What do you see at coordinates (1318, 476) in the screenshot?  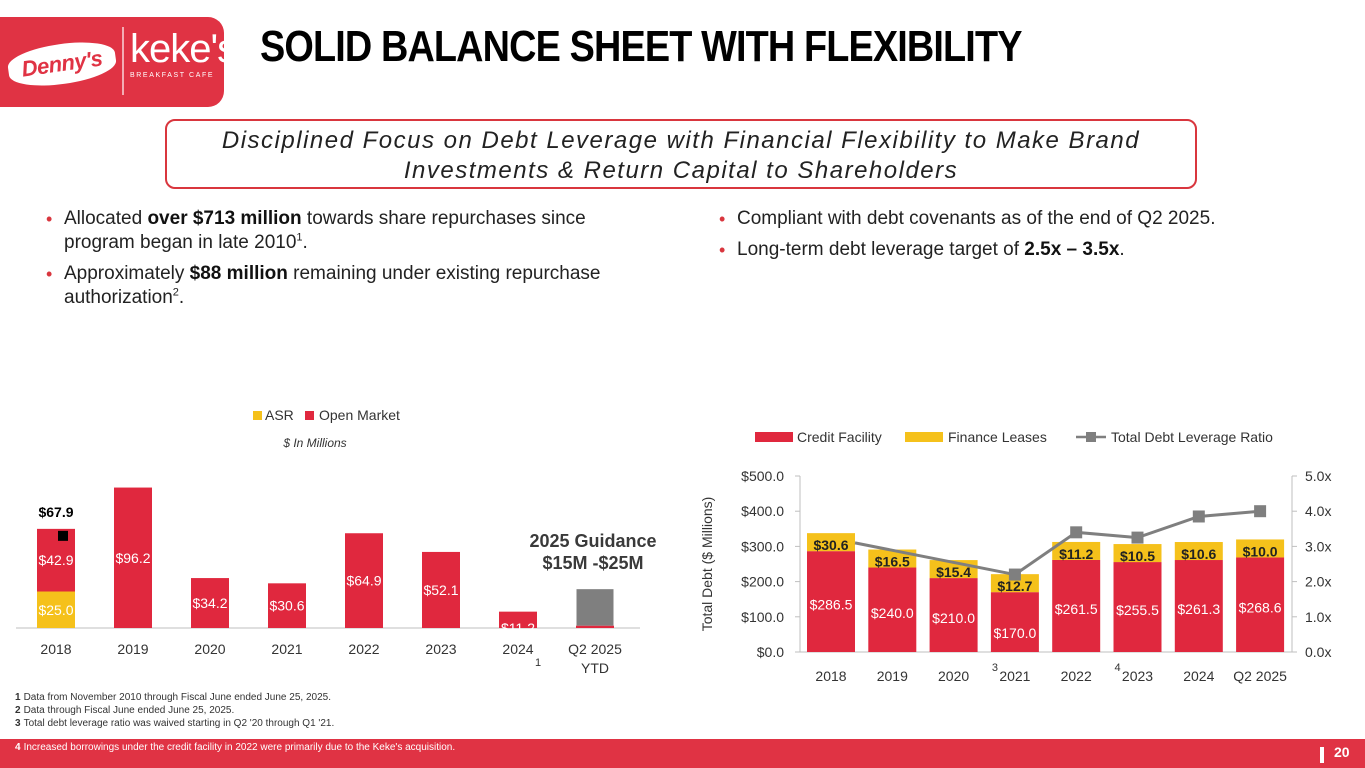 I see `y2-tick-label: 5.0x` at bounding box center [1318, 476].